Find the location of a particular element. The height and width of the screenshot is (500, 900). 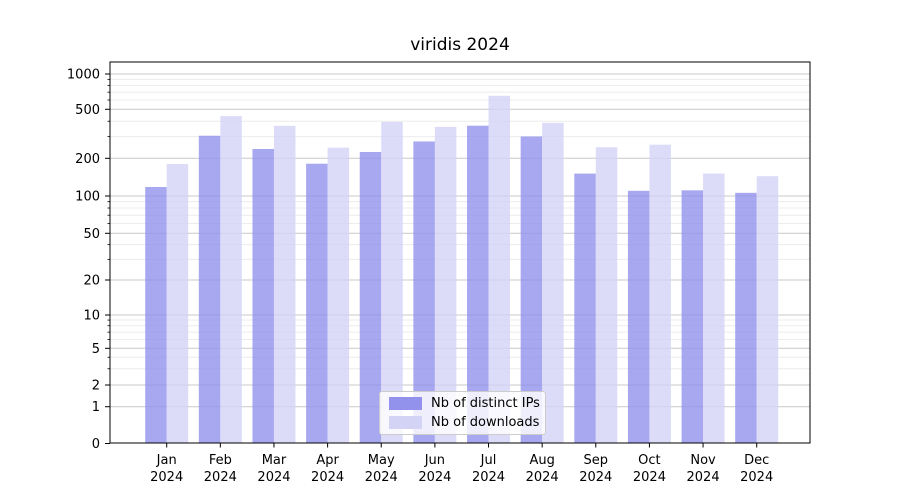

y-tick-label: 500 is located at coordinates (87, 110).